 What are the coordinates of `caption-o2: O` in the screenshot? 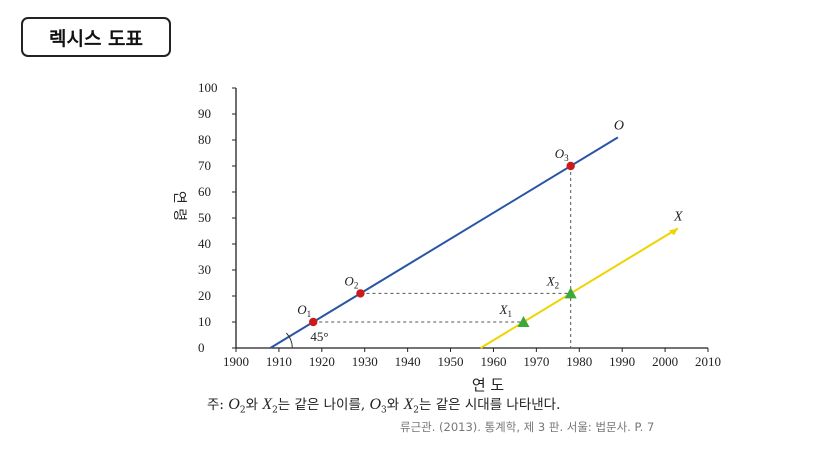 It's located at (234, 404).